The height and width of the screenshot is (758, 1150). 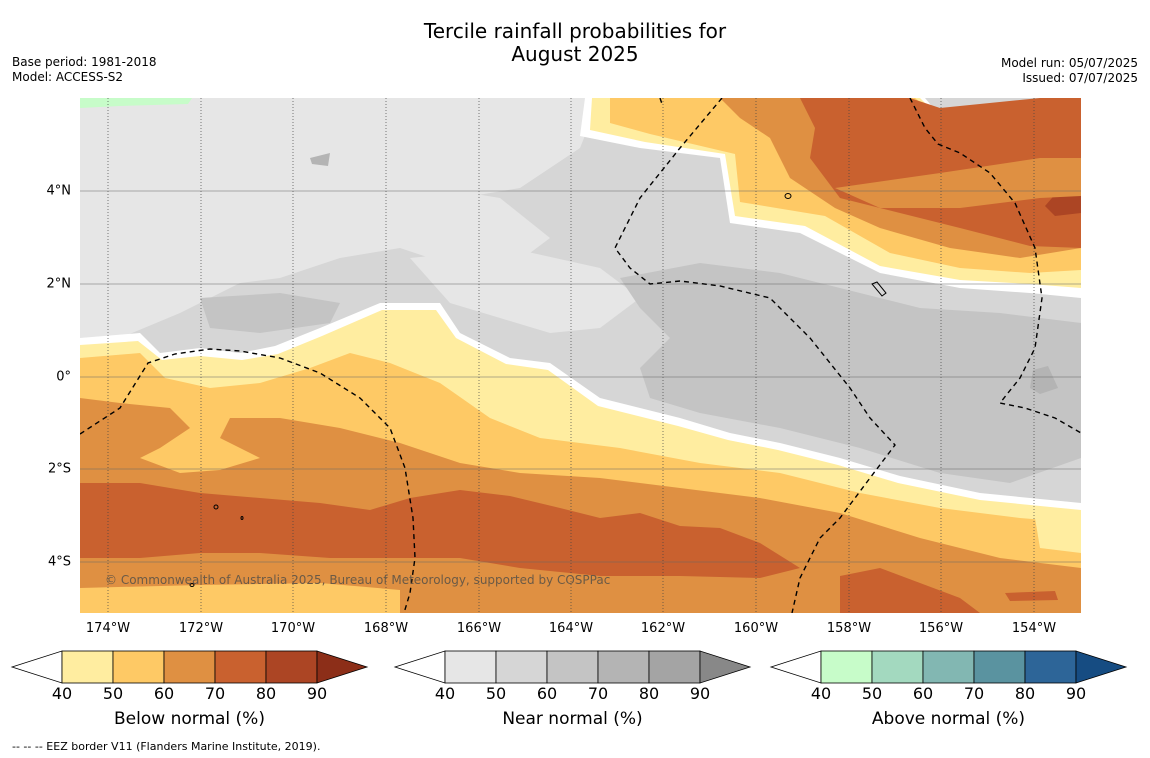 I want to click on base-period-text: Base period: 1981-2018, so click(x=84, y=62).